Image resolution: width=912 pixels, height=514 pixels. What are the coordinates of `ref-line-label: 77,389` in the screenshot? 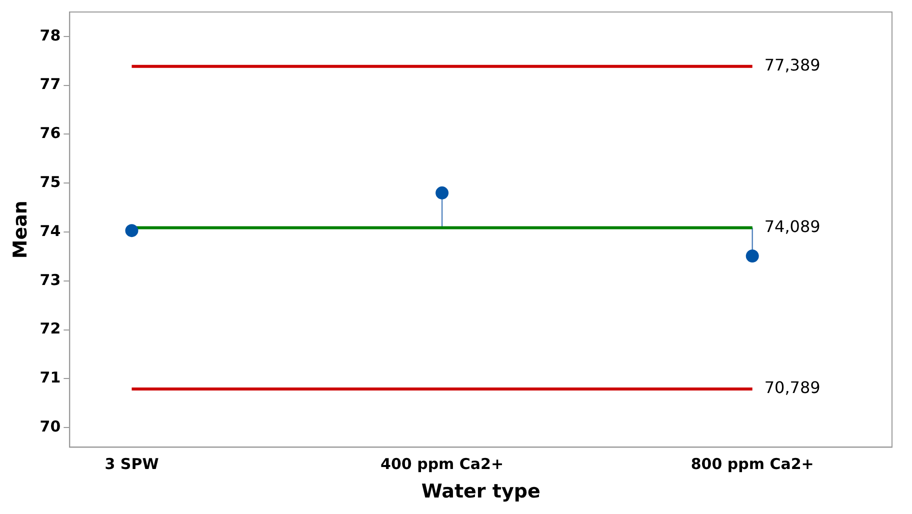 It's located at (792, 64).